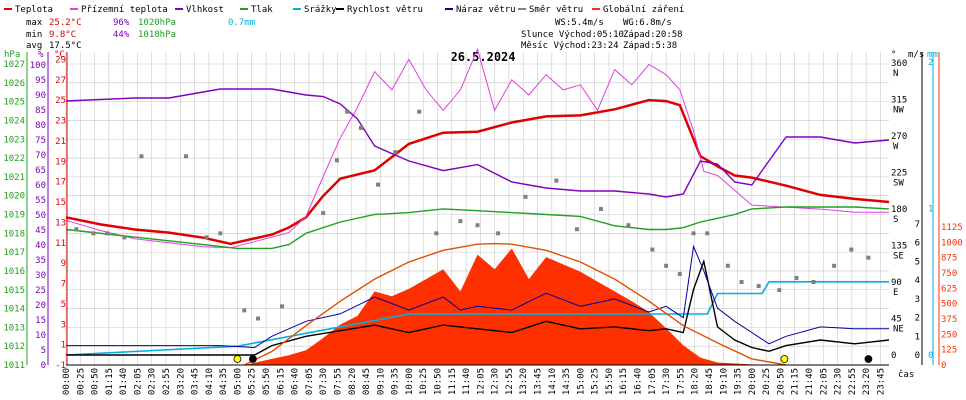  Describe the element at coordinates (647, 23) in the screenshot. I see `info-wg: WG:6.8m/s` at that location.